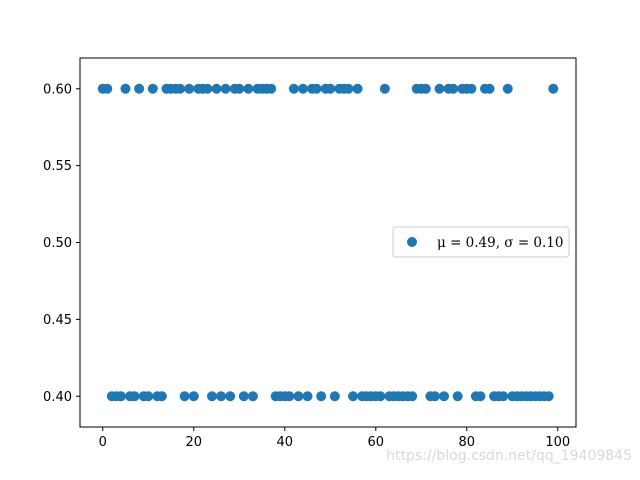 This screenshot has height=480, width=640. What do you see at coordinates (57, 89) in the screenshot?
I see `y-tick-label: 0.60` at bounding box center [57, 89].